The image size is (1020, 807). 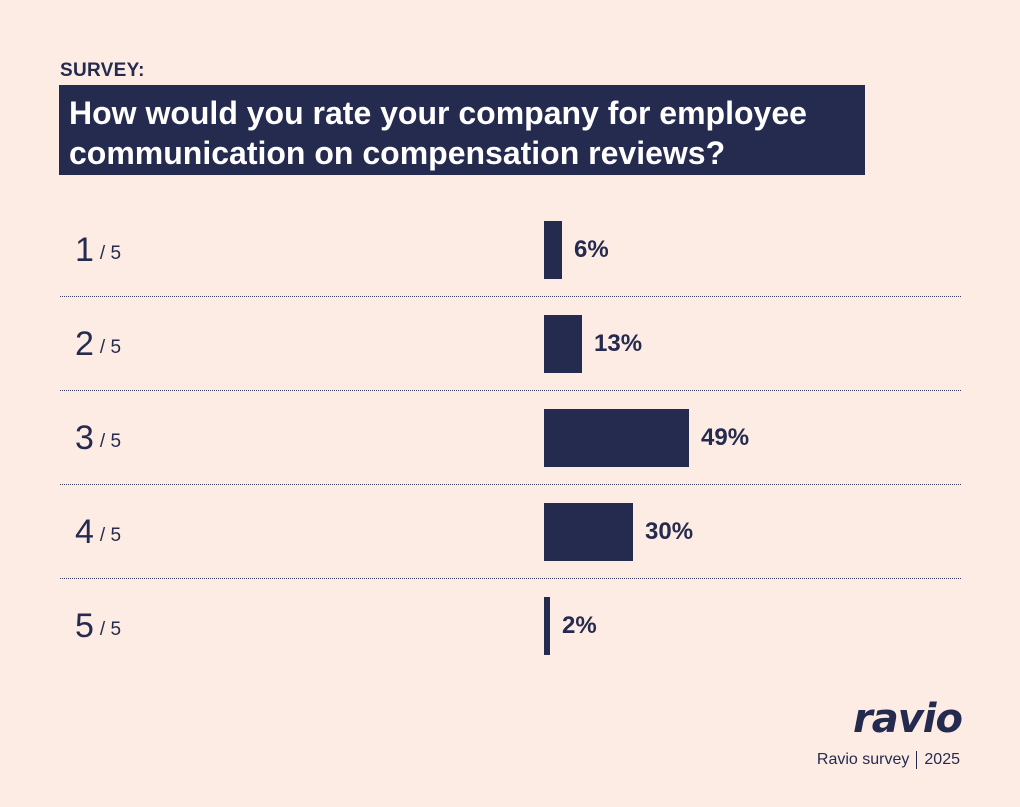 What do you see at coordinates (510, 626) in the screenshot?
I see `chart-row: 5/ 5 2%` at bounding box center [510, 626].